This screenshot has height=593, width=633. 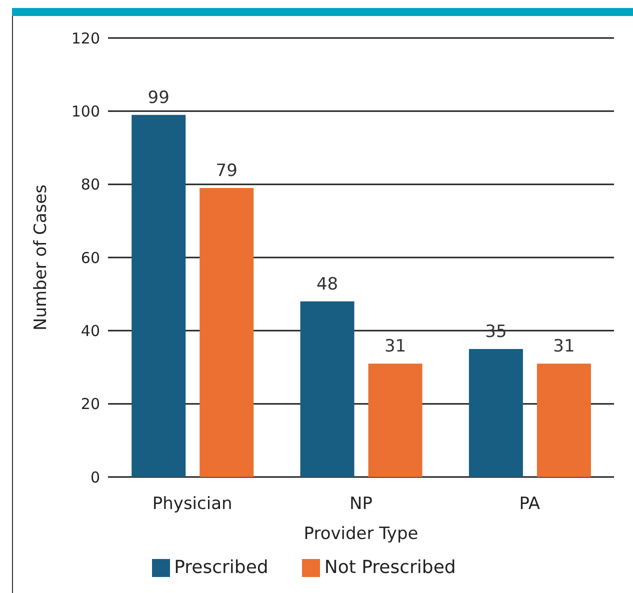 I want to click on legend-label: Prescribed, so click(x=221, y=567).